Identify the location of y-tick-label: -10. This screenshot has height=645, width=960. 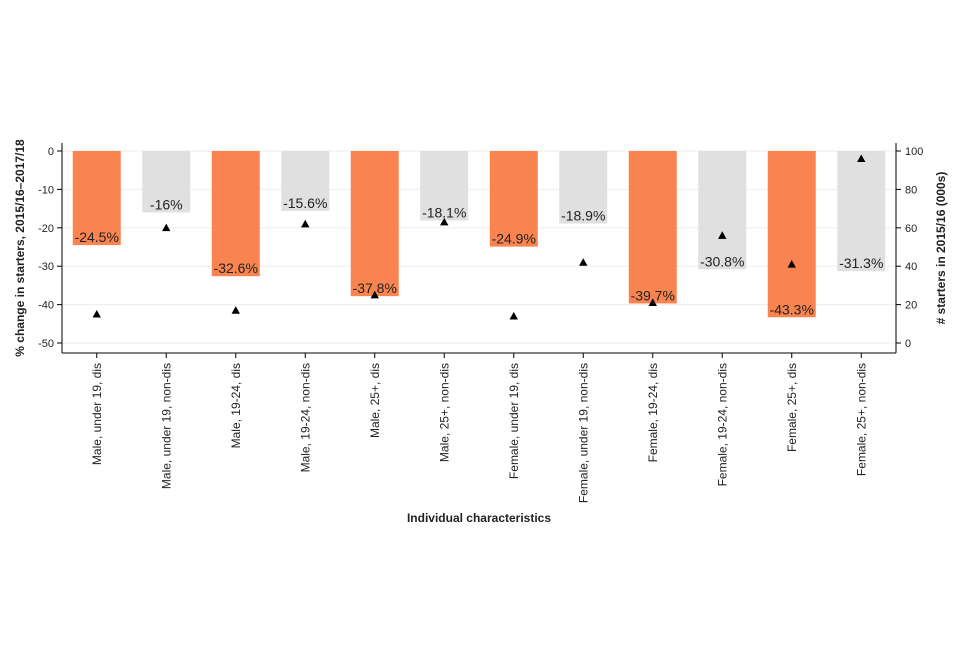
(46, 190).